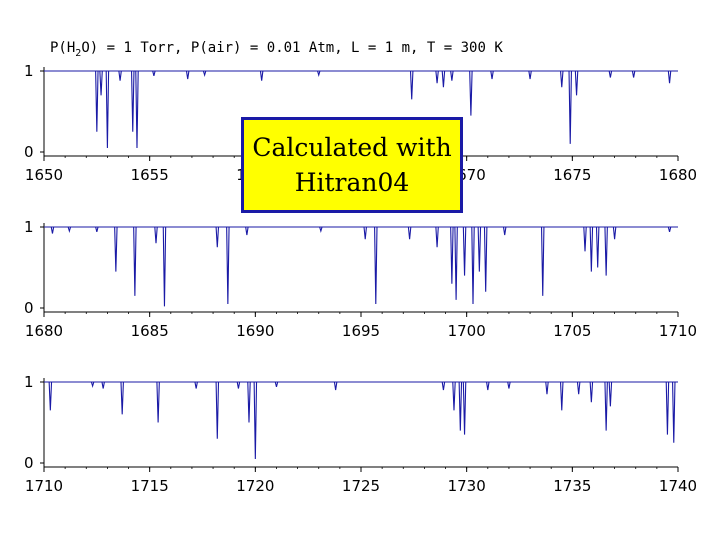  What do you see at coordinates (62, 48) in the screenshot?
I see `title-prefix: P(H` at bounding box center [62, 48].